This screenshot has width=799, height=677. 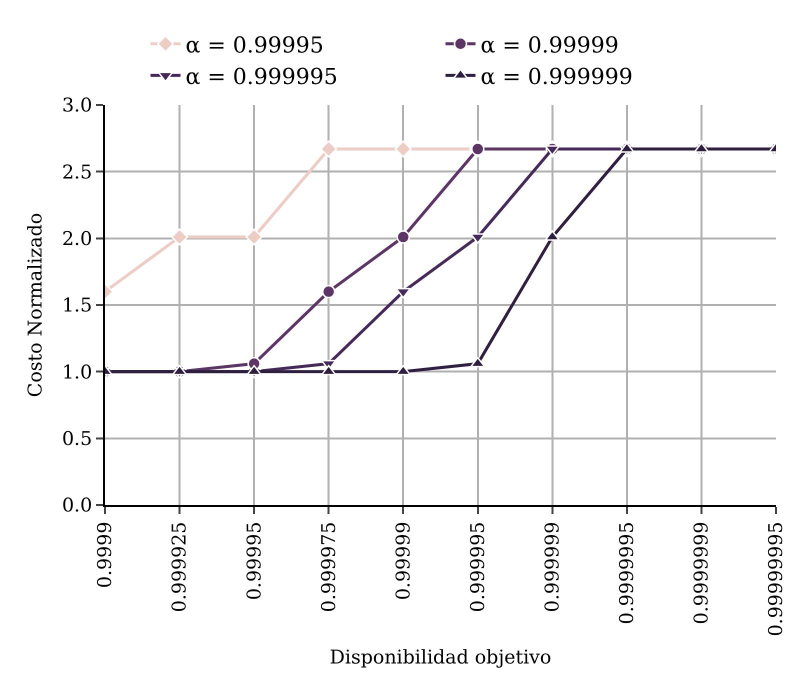 I want to click on x-tick-label: 0.9999, so click(x=105, y=555).